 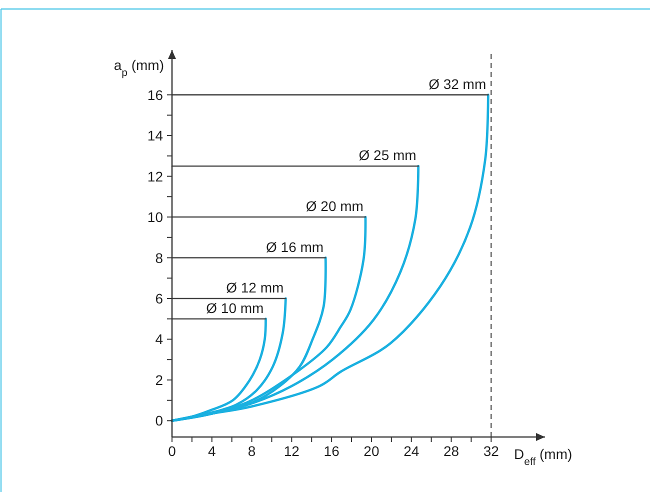 I want to click on y-tick-label: 8, so click(x=159, y=258).